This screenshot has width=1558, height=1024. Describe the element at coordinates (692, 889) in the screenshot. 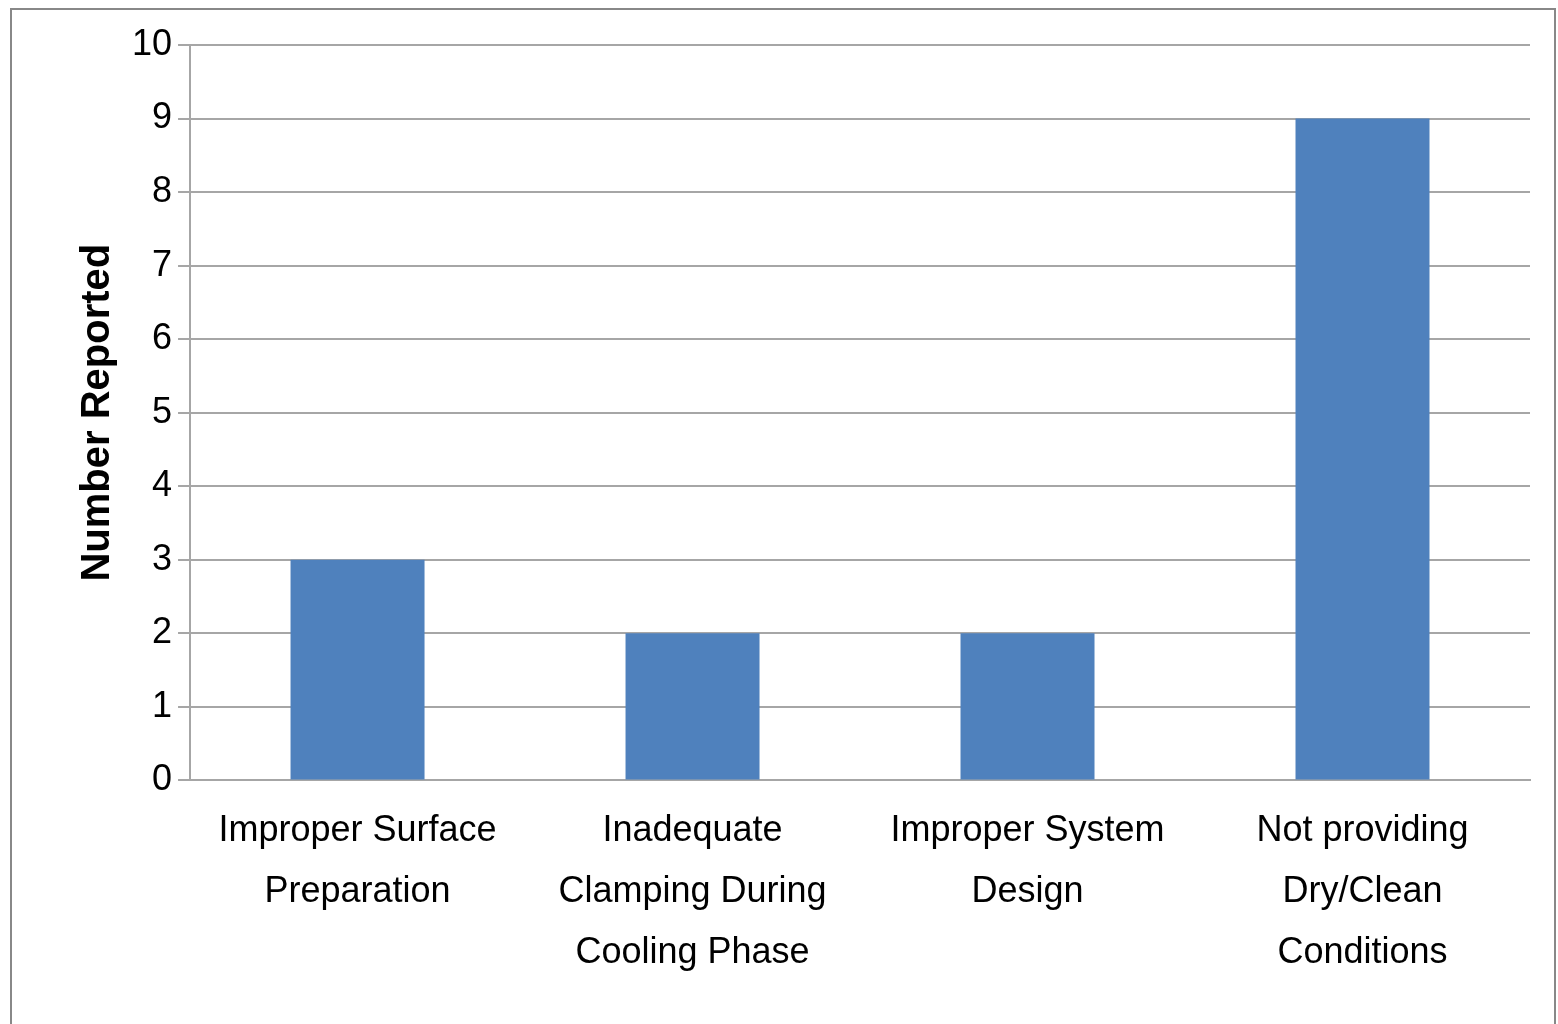

I see `x-tick-label: Inadequate Clamping During Cooling Phase` at that location.